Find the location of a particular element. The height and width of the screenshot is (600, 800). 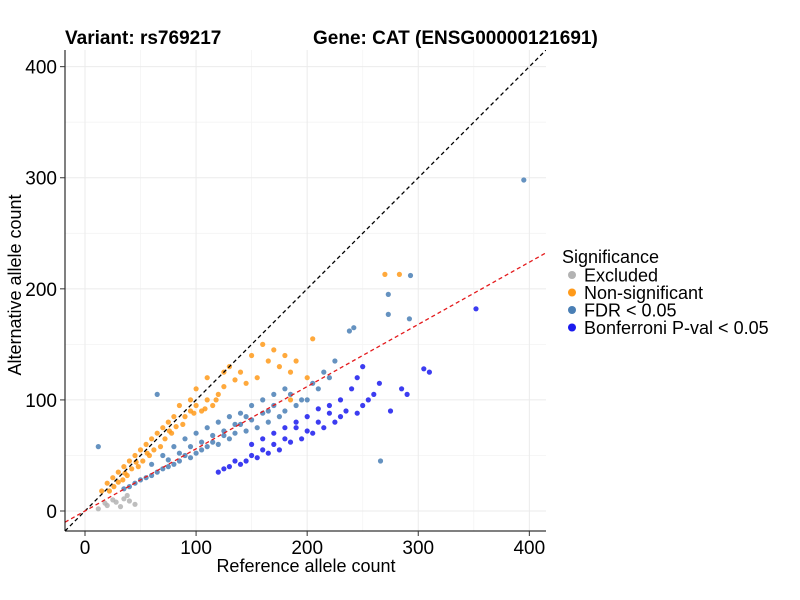

legend-item-label: FDR < 0.05 is located at coordinates (630, 311).